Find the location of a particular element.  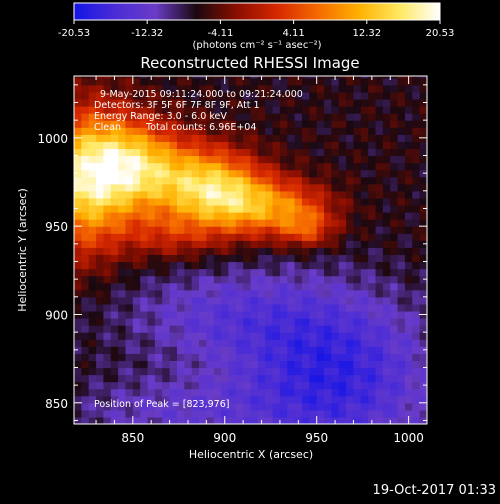

annotation-detectors: Detectors: 3F 5F 6F 7F 8F 9F, Att 1 is located at coordinates (177, 105).